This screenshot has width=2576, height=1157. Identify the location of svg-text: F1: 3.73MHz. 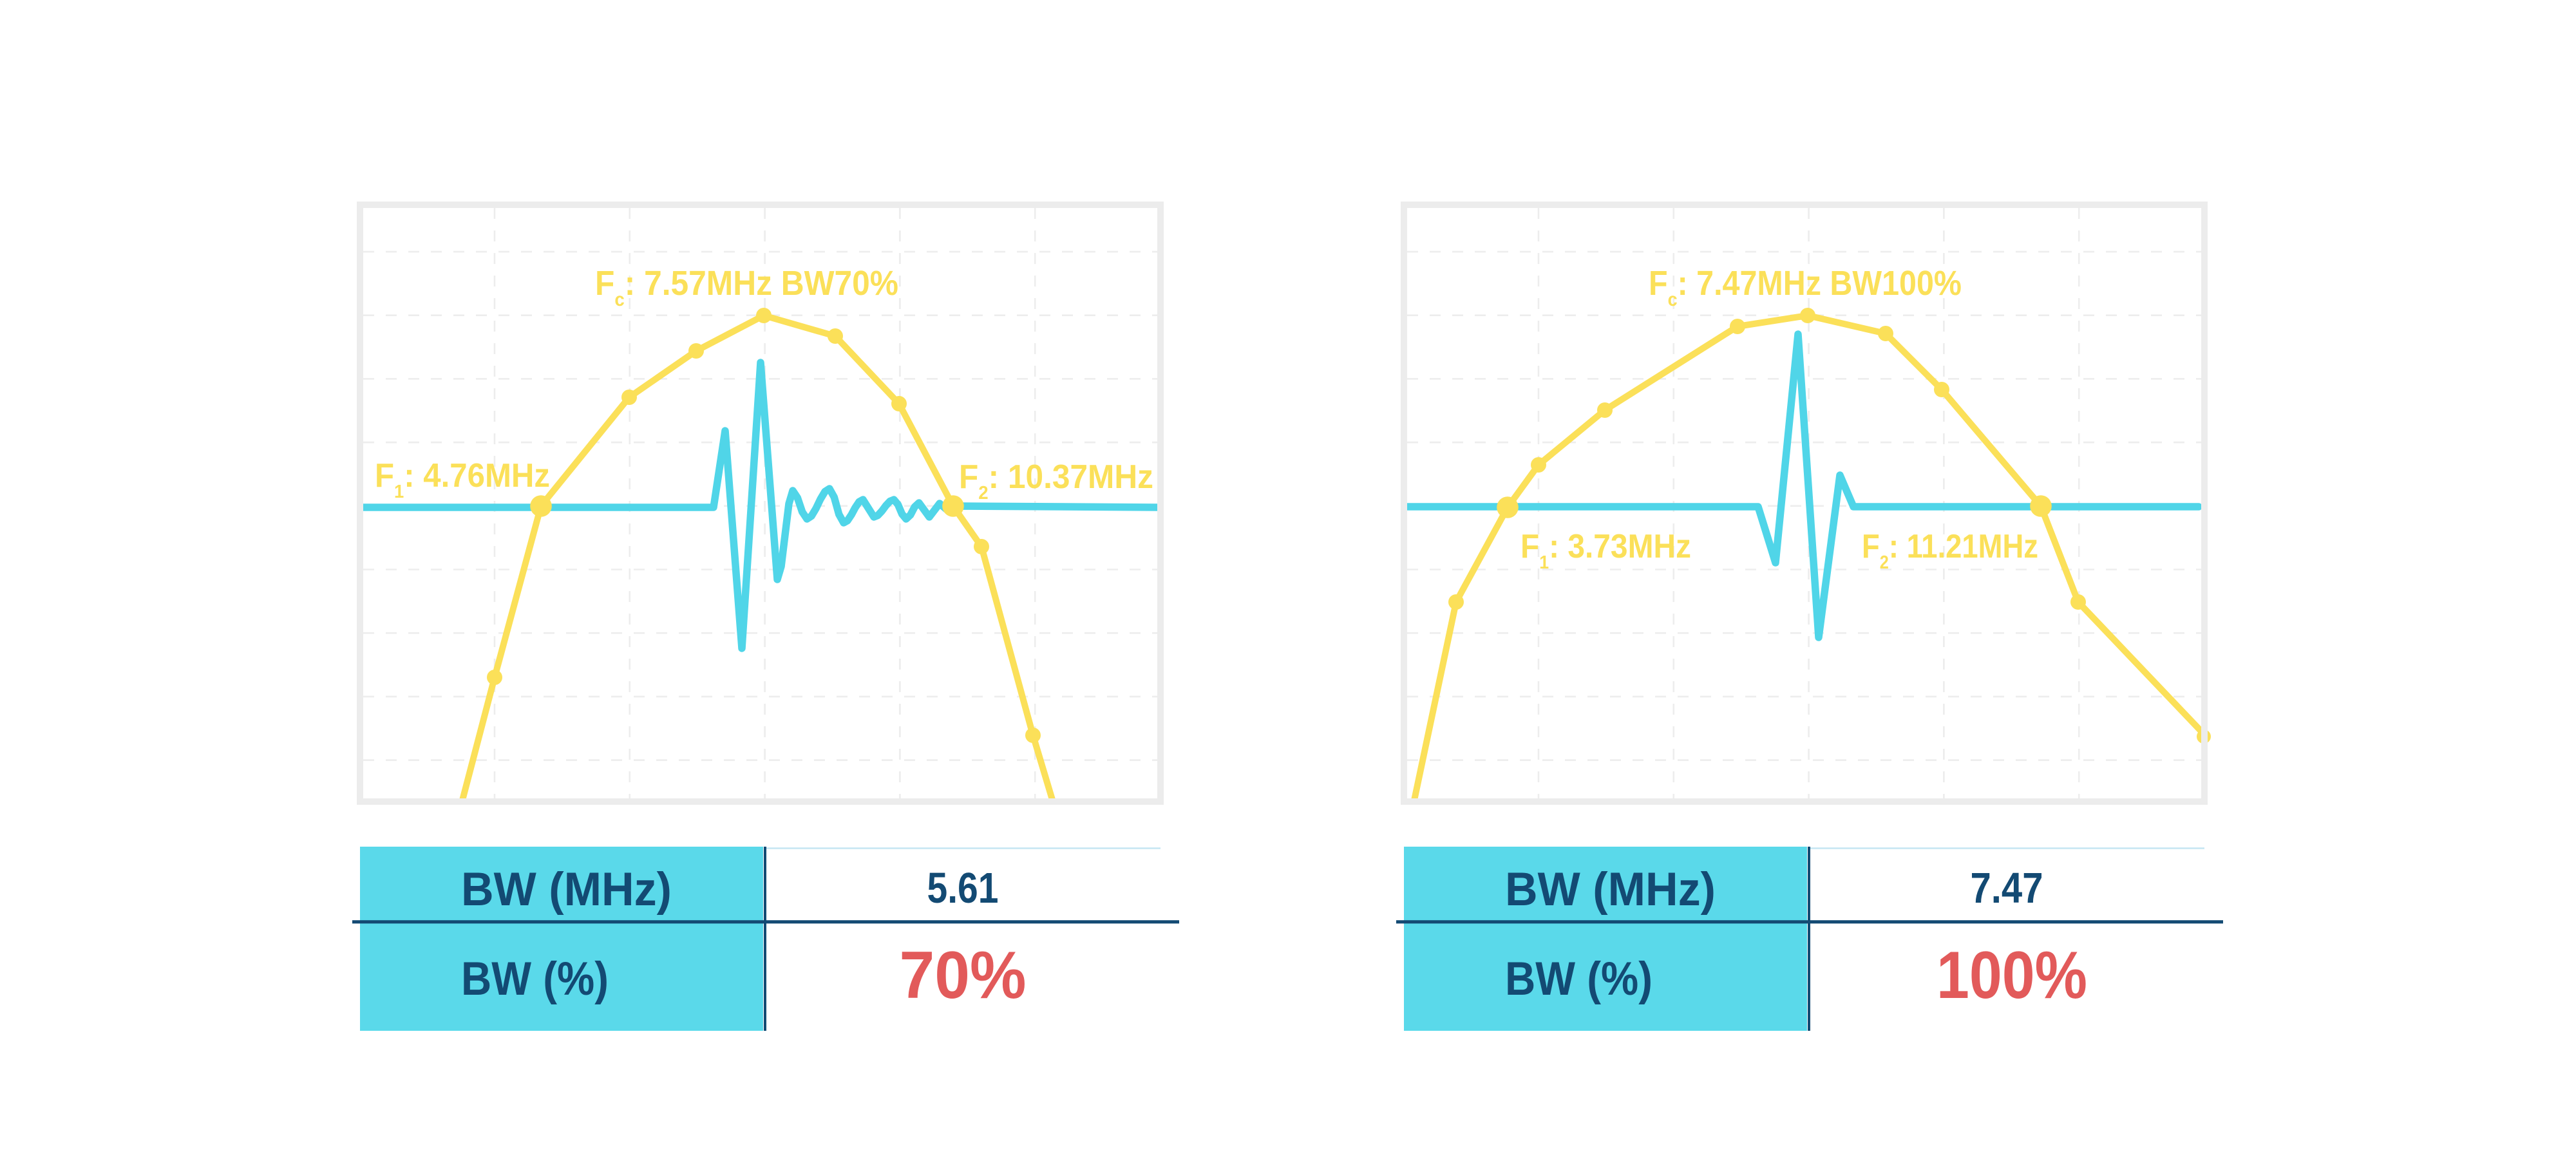
(1605, 550).